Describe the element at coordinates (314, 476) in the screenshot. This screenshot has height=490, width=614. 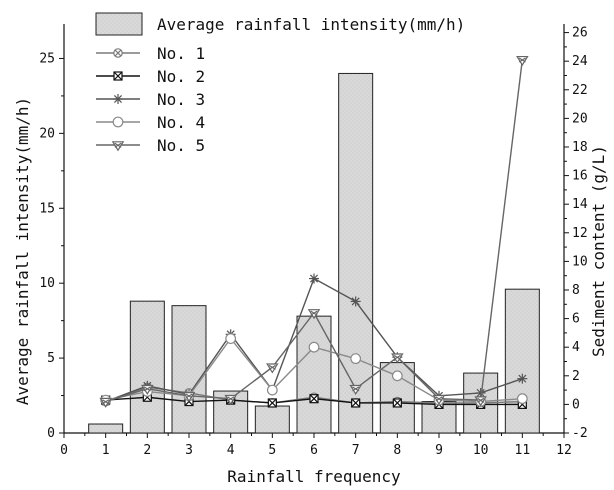
I see `x-axis-title: Rainfall frequency` at that location.